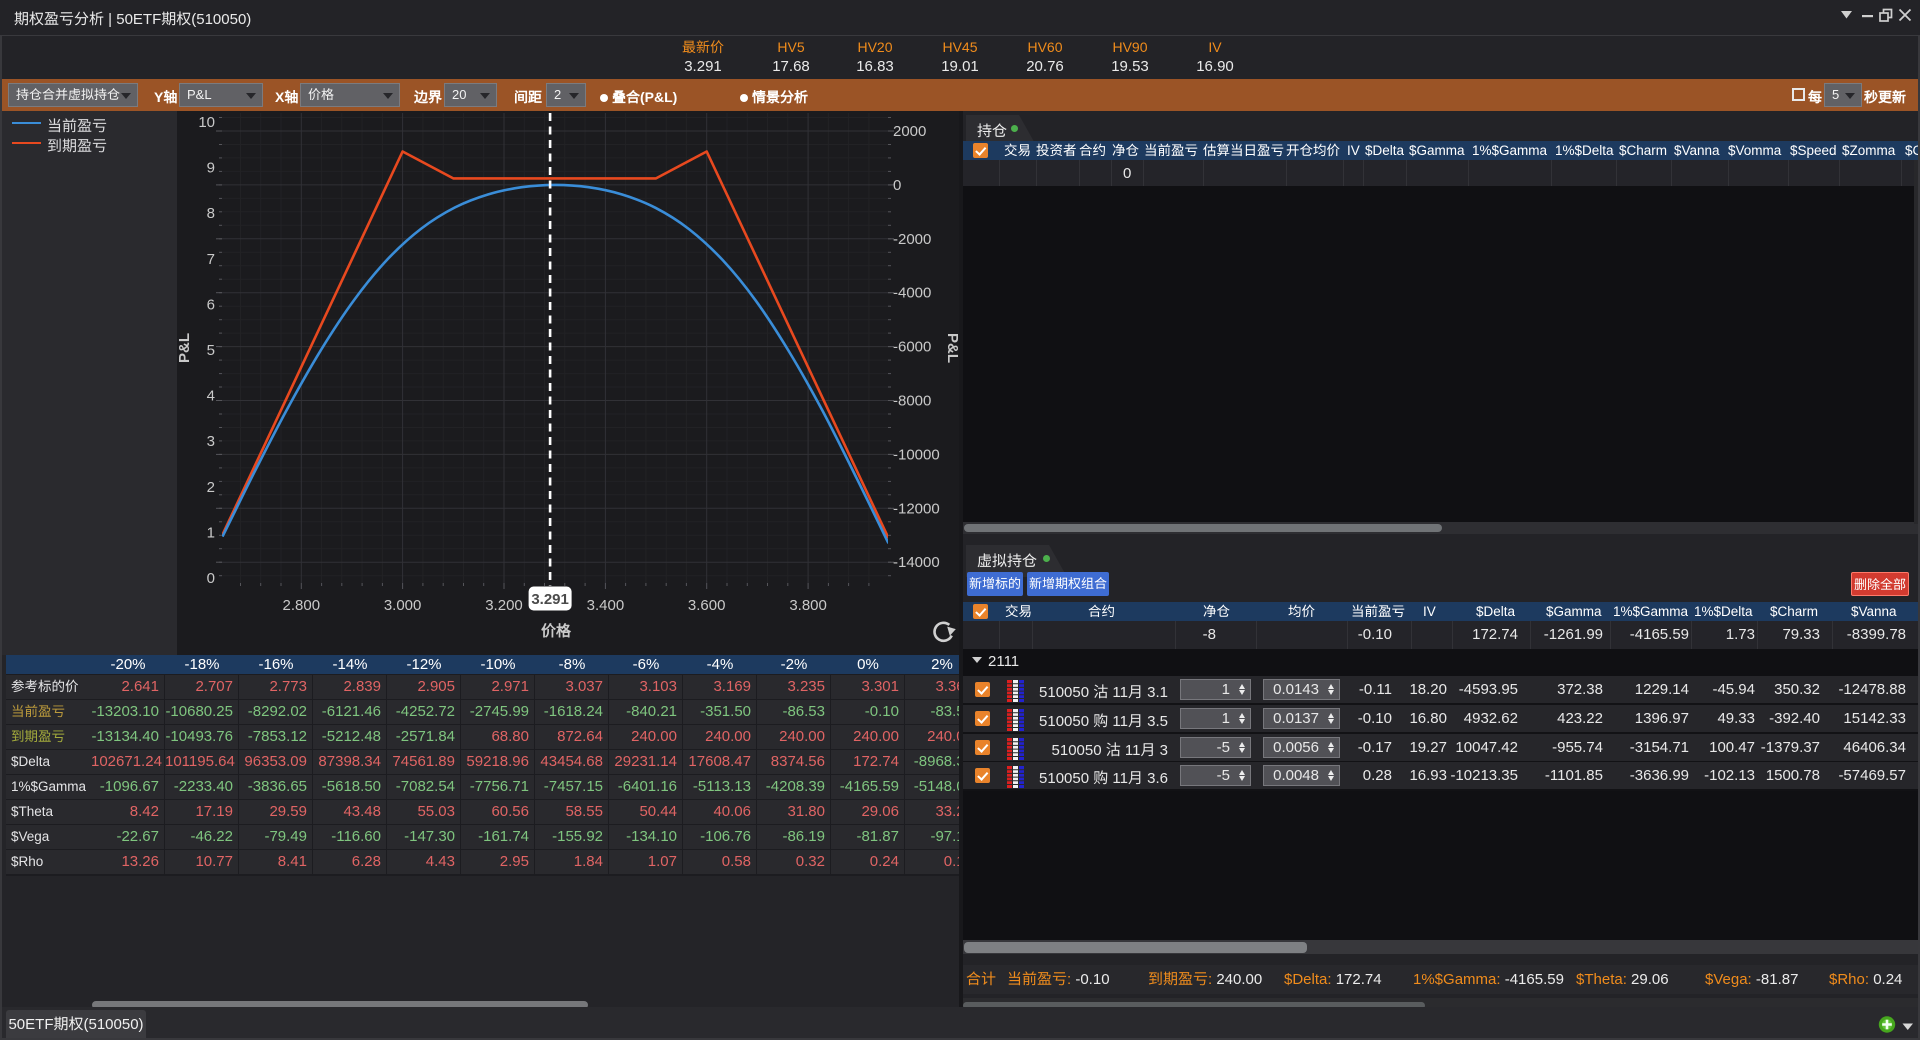 This screenshot has width=1920, height=1040. What do you see at coordinates (403, 605) in the screenshot?
I see `svg-text: 3.000` at bounding box center [403, 605].